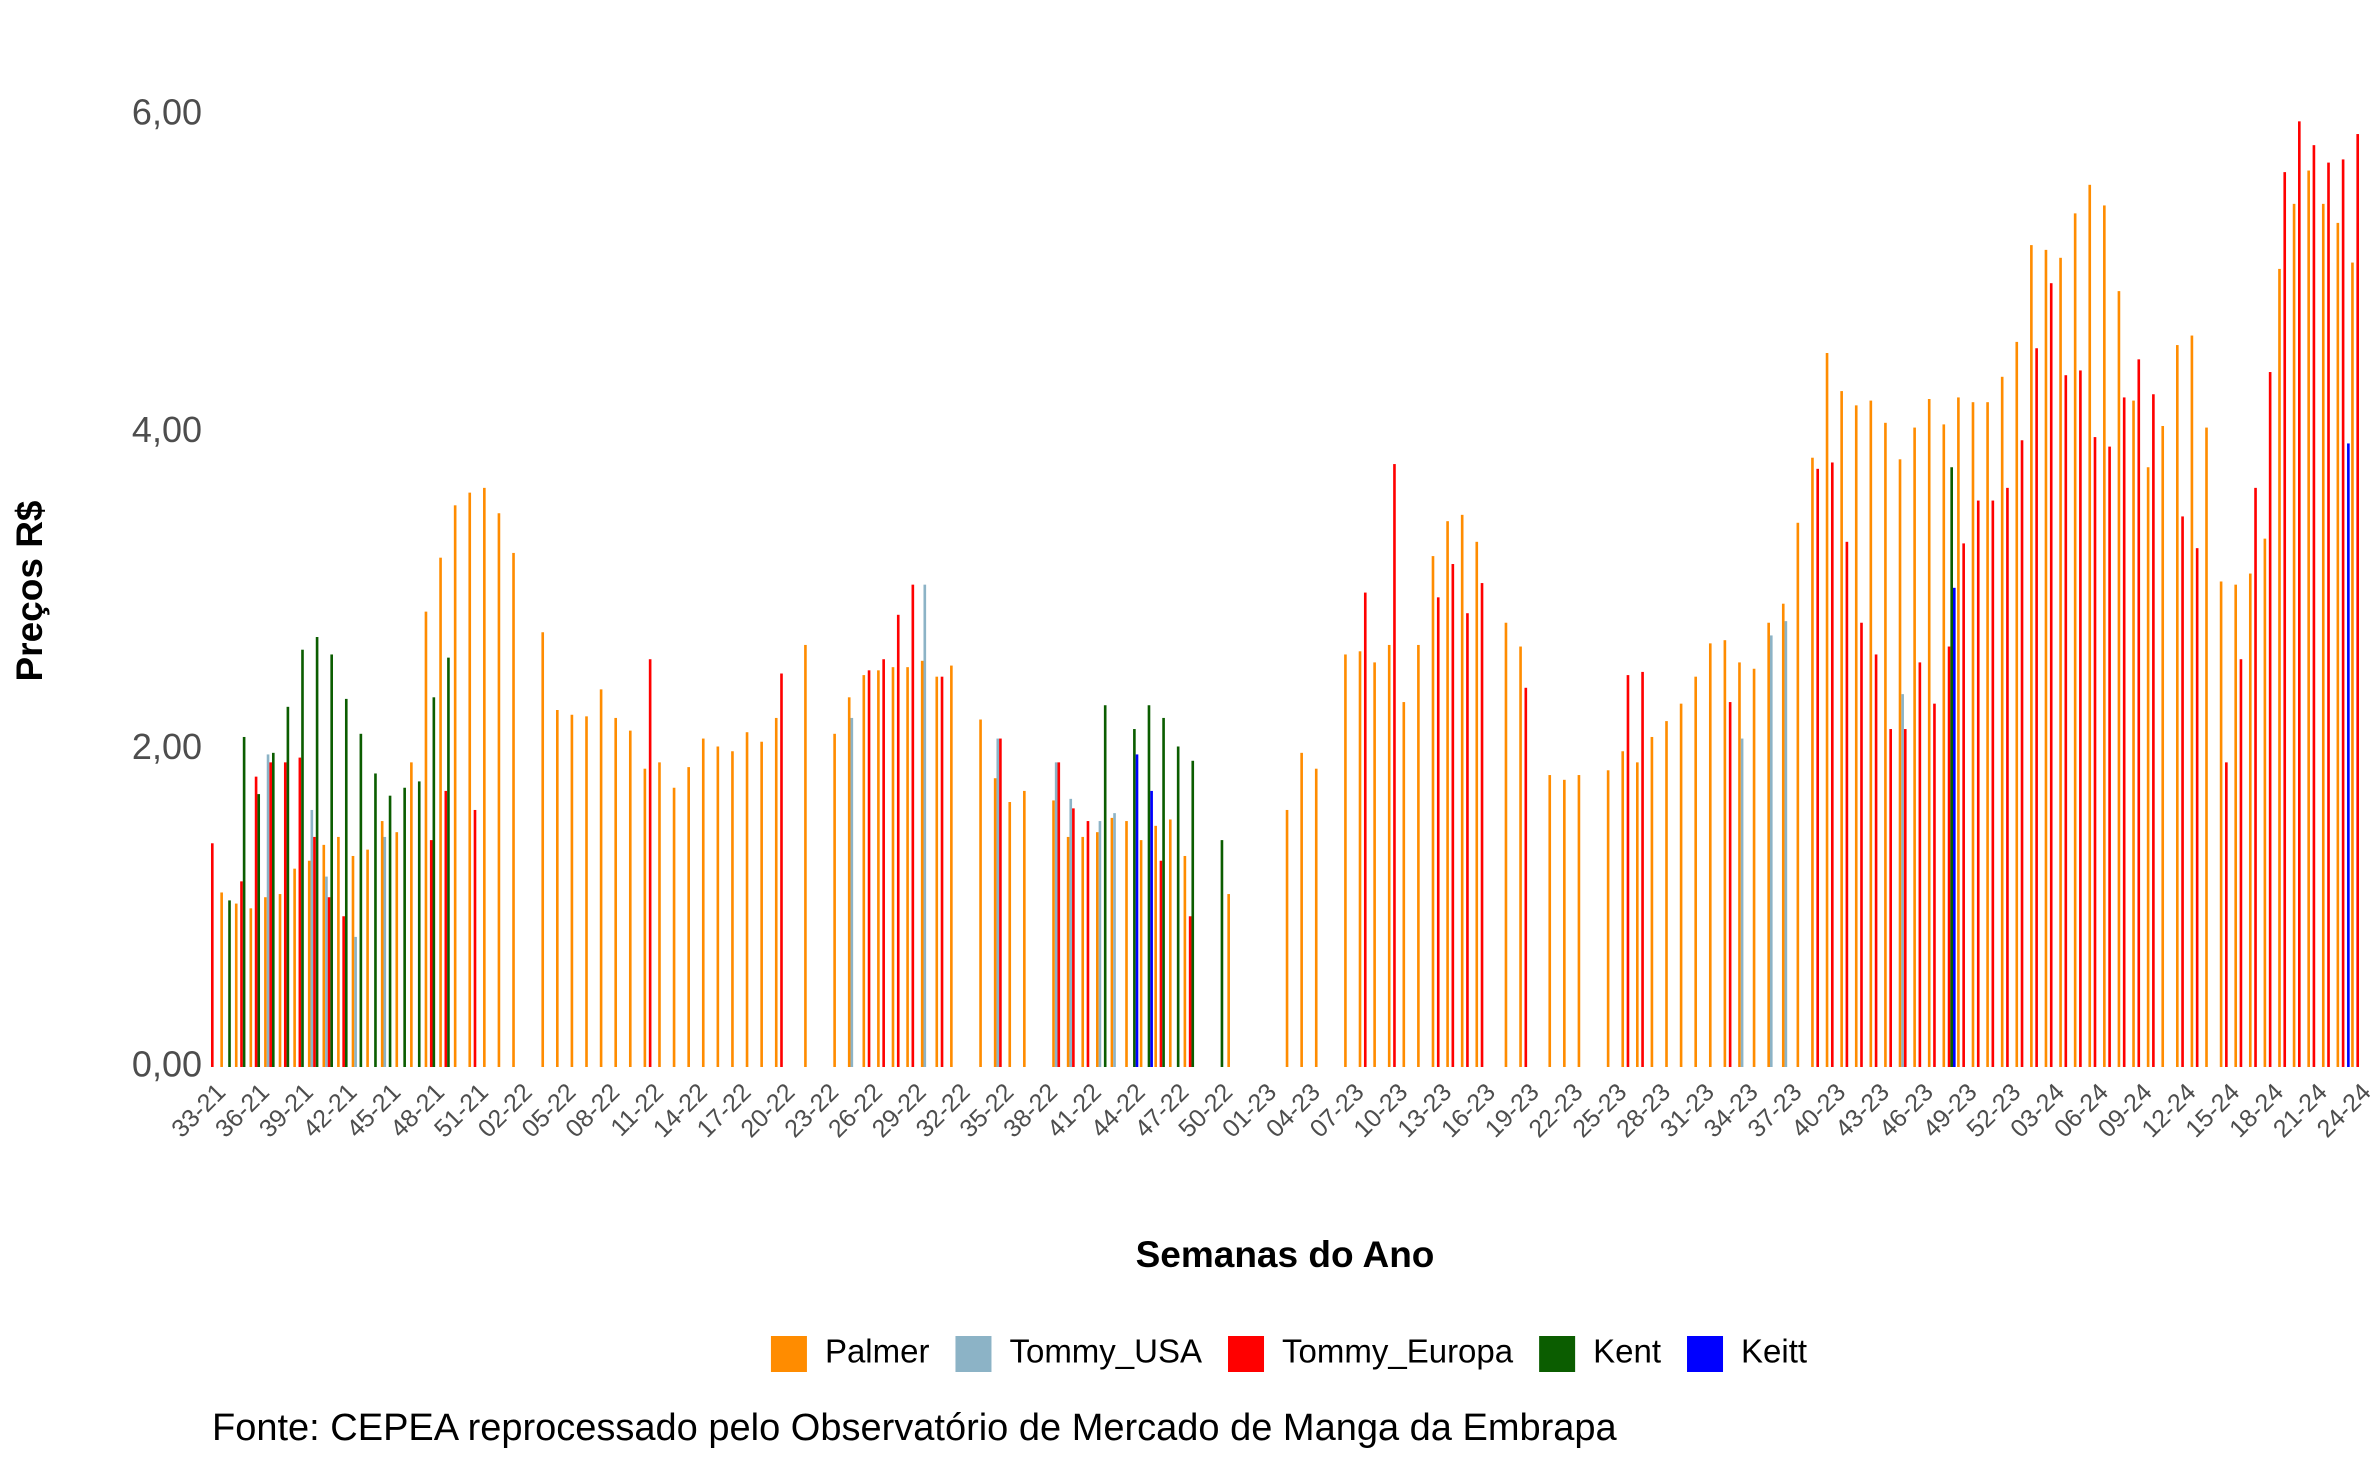 The image size is (2376, 1468). I want to click on legend-key, so click(788, 1354).